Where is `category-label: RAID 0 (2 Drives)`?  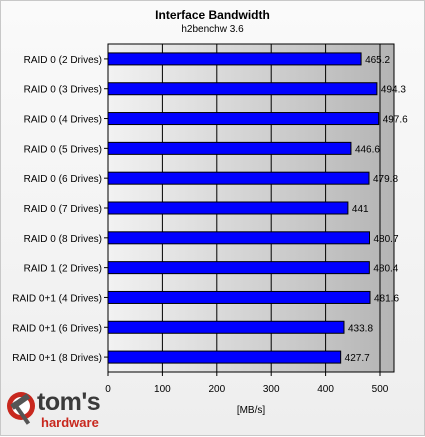
category-label: RAID 0 (2 Drives) is located at coordinates (63, 60).